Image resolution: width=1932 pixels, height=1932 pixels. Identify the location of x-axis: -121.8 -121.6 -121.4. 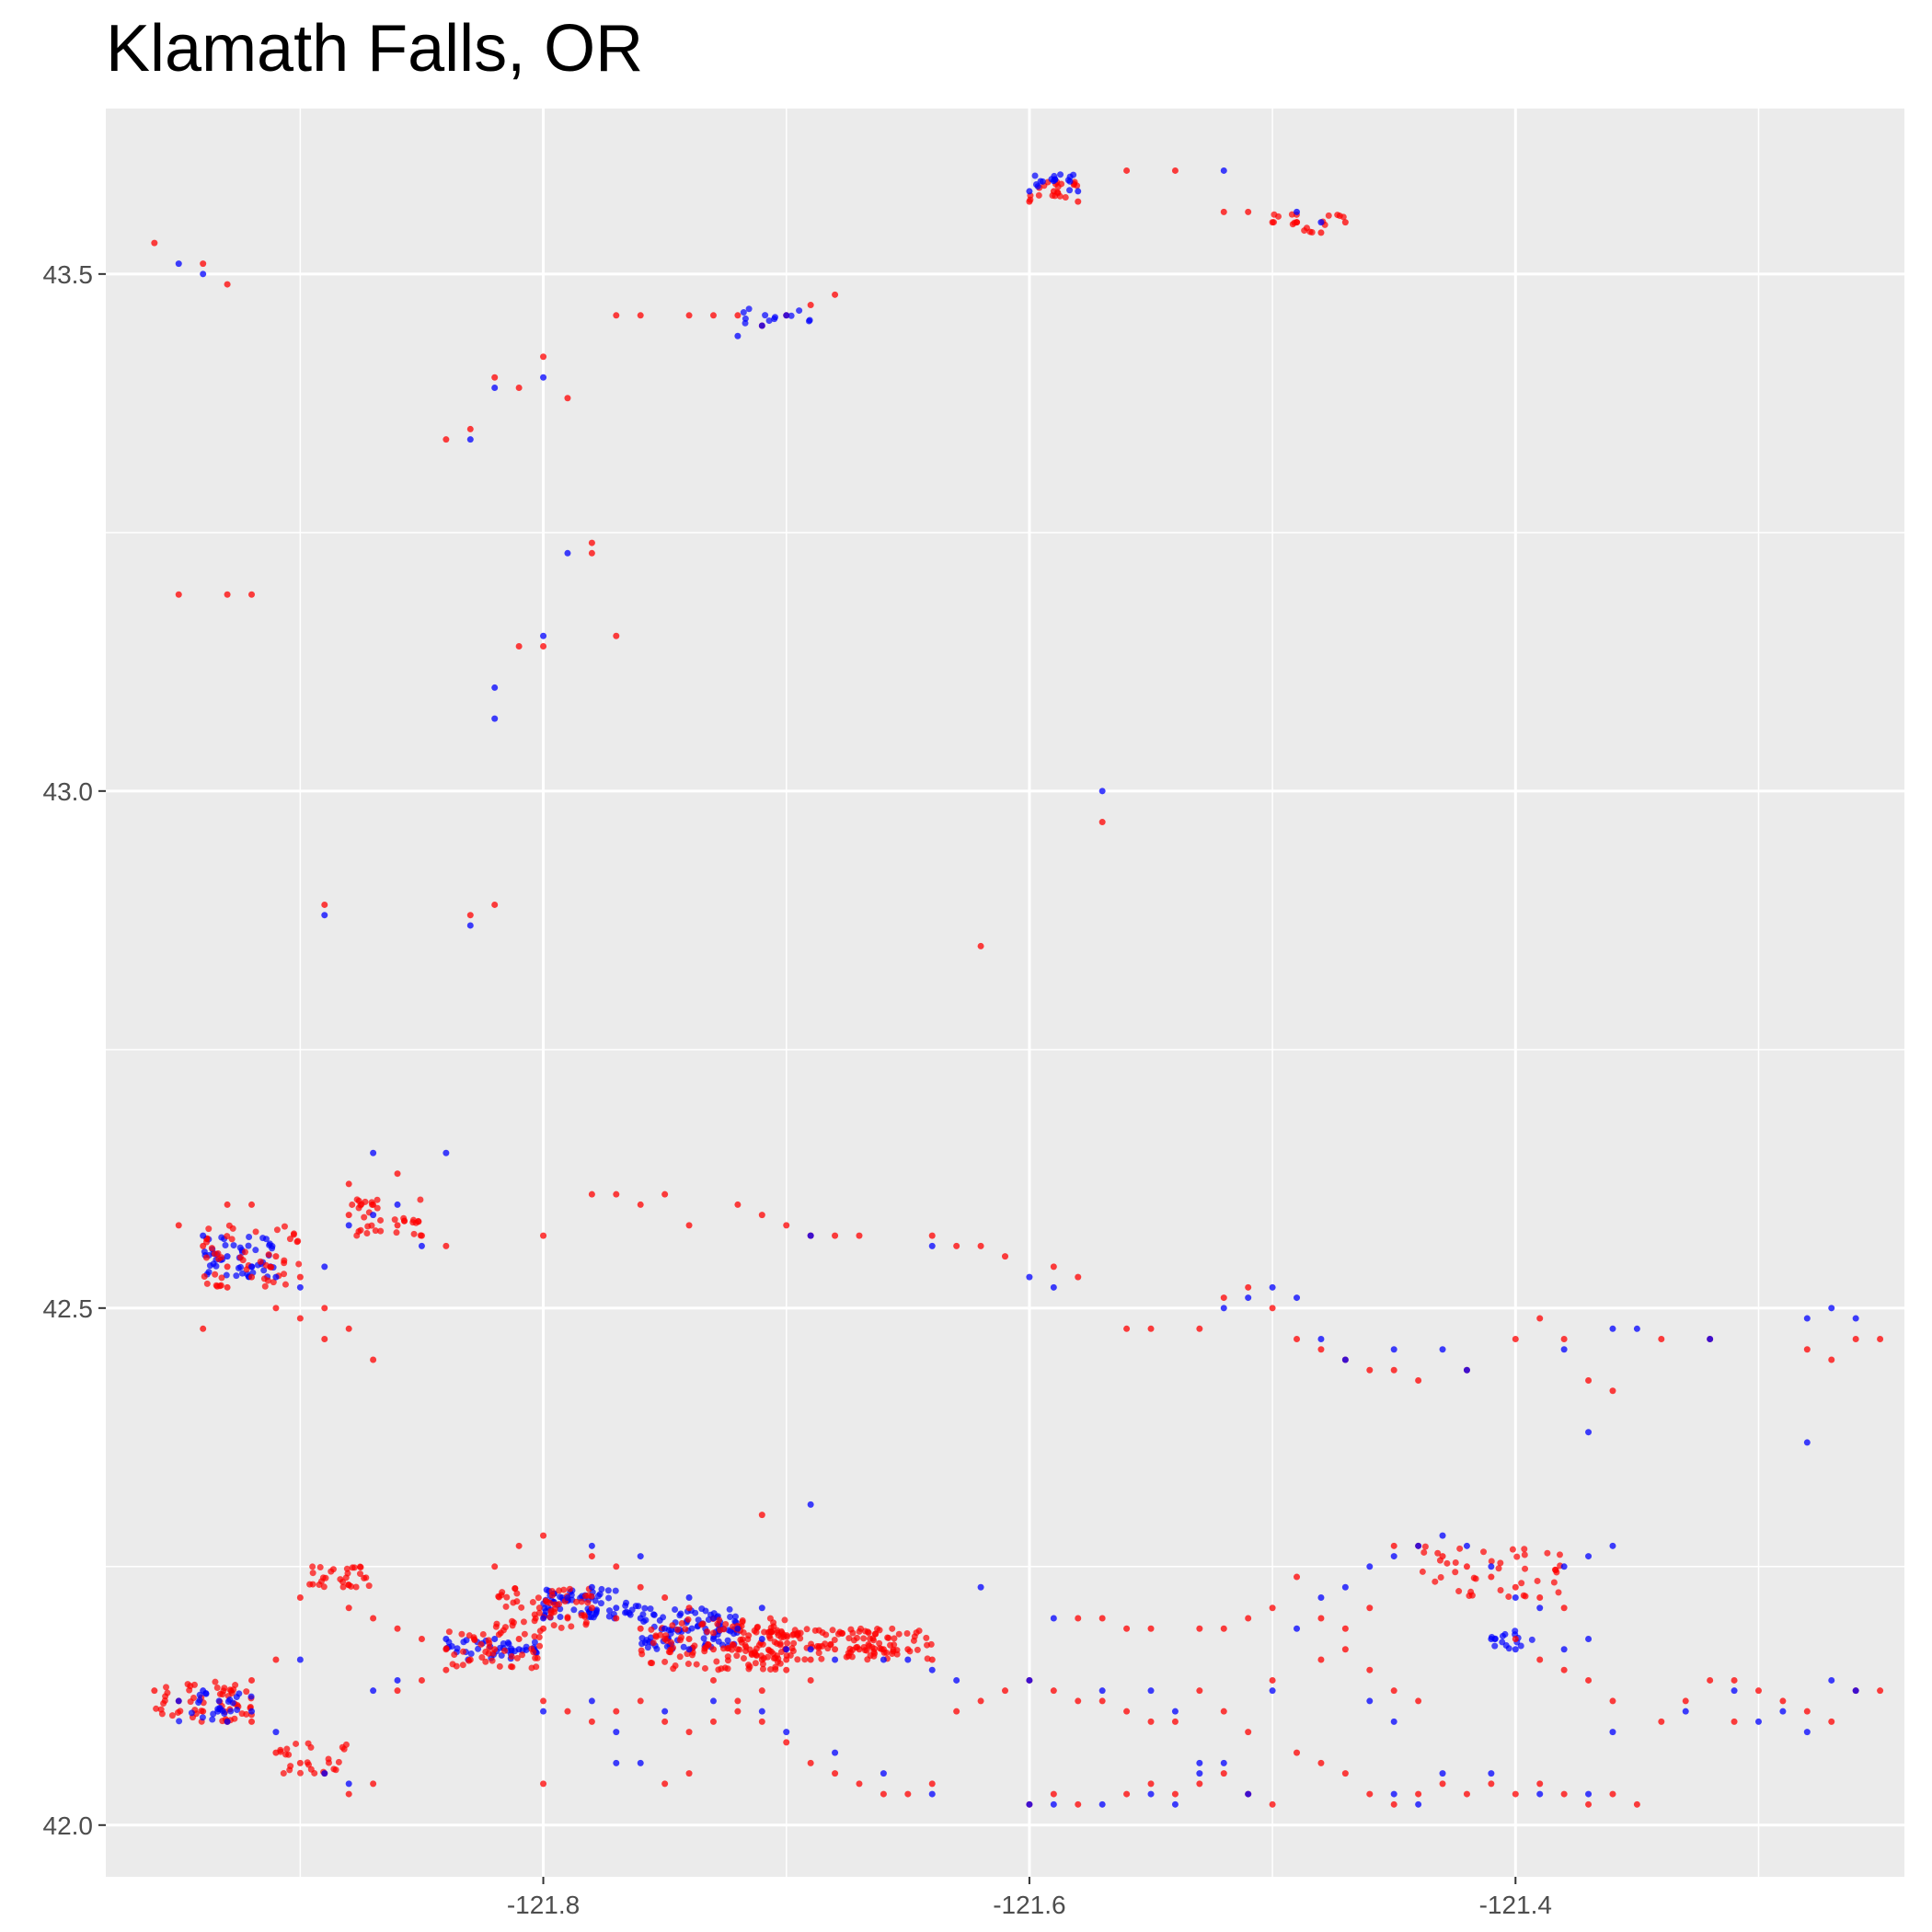
(1029, 1898).